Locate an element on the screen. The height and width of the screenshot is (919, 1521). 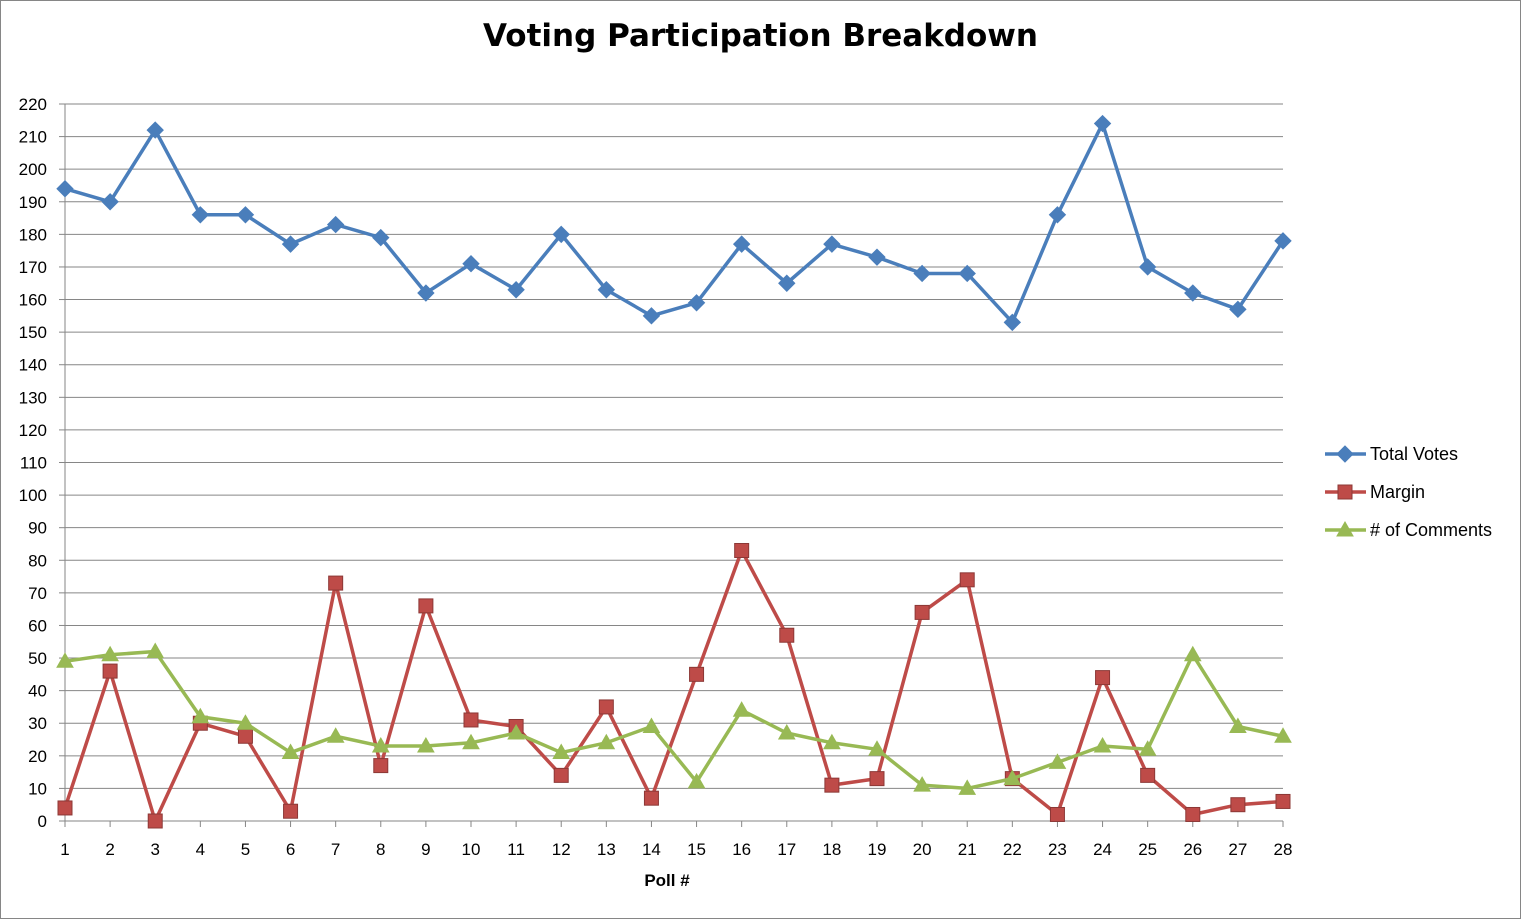
y-tick-label: 40 is located at coordinates (37, 691).